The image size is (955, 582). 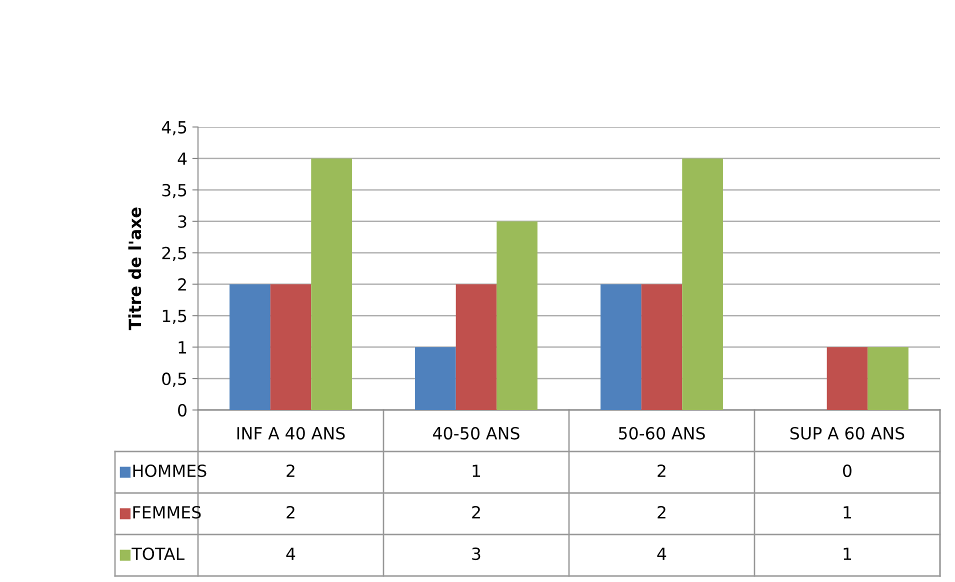 What do you see at coordinates (661, 433) in the screenshot?
I see `x-tick-label: 50-60 ANS` at bounding box center [661, 433].